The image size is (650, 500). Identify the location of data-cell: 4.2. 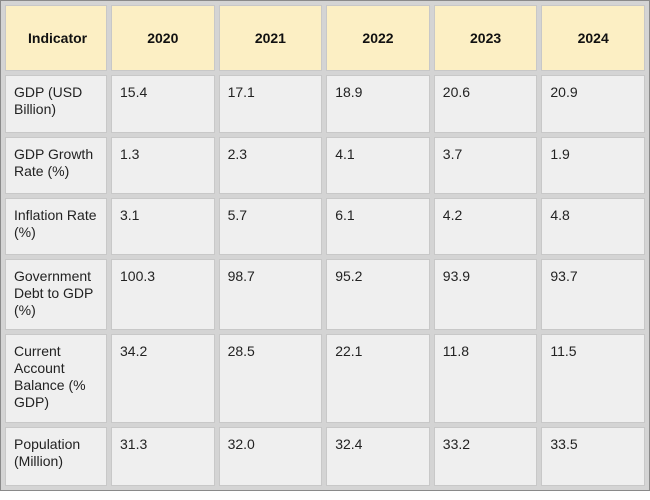
(485, 226).